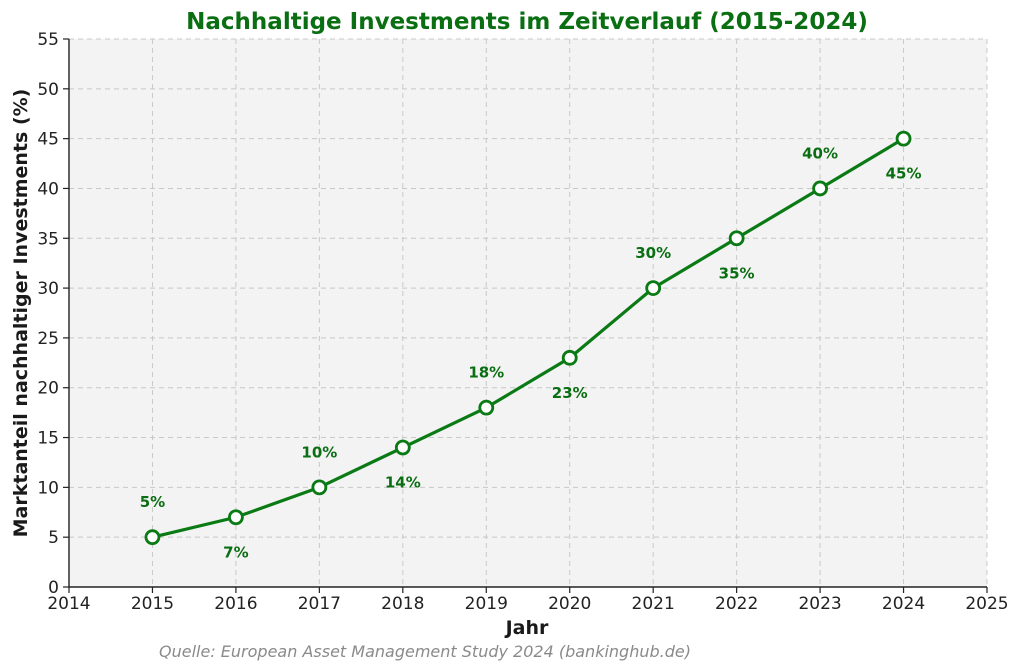 The width and height of the screenshot is (1024, 672). Describe the element at coordinates (653, 604) in the screenshot. I see `x-tick-label: 2021` at that location.